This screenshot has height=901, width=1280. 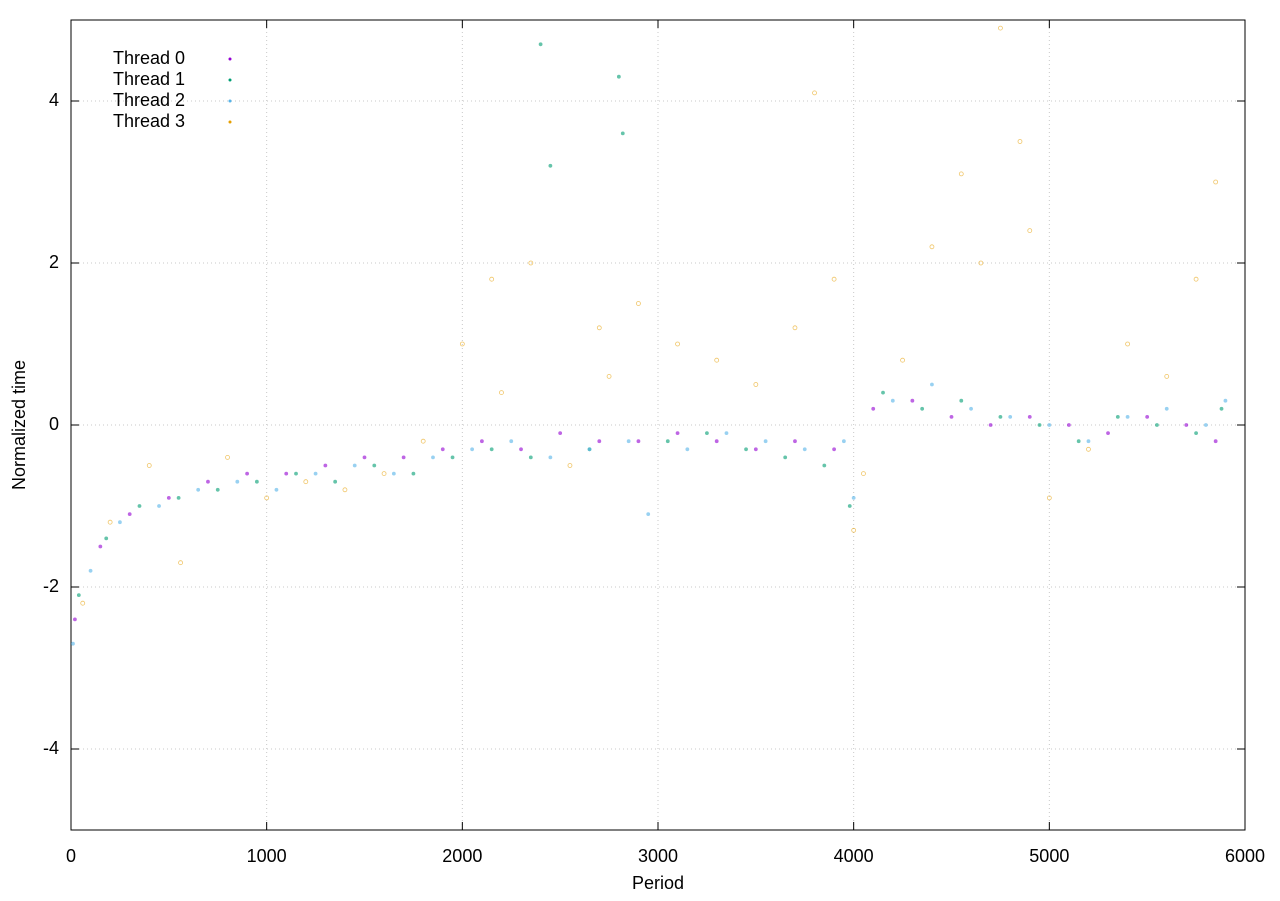 What do you see at coordinates (1245, 856) in the screenshot?
I see `x-tick-label: 6000` at bounding box center [1245, 856].